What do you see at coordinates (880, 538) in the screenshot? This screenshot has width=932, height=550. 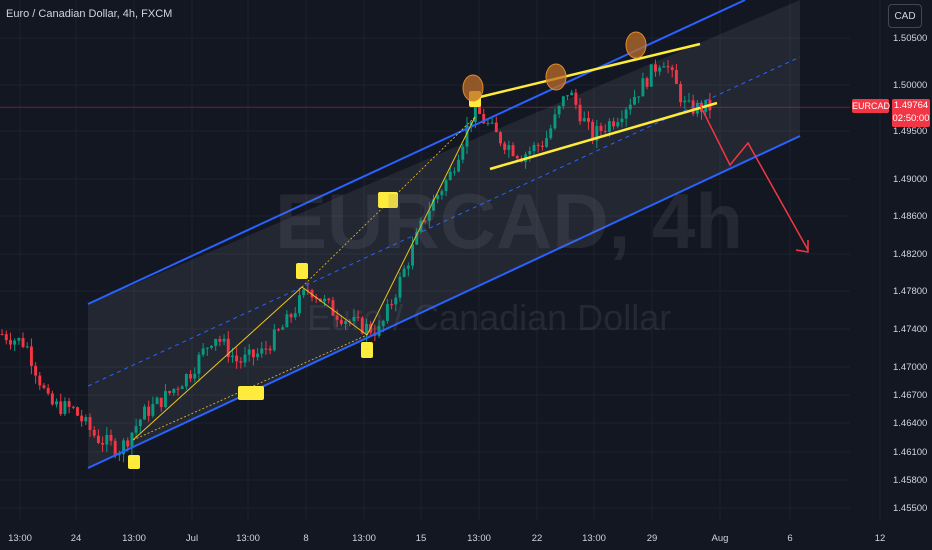 I see `x-tick-label: 12` at bounding box center [880, 538].